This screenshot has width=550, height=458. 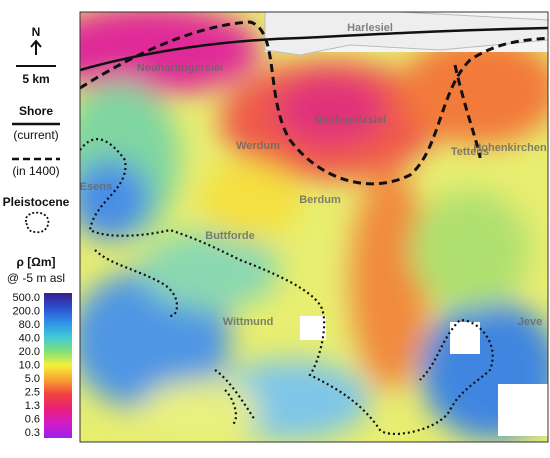 What do you see at coordinates (35, 79) in the screenshot?
I see `scale-label: 5 km` at bounding box center [35, 79].